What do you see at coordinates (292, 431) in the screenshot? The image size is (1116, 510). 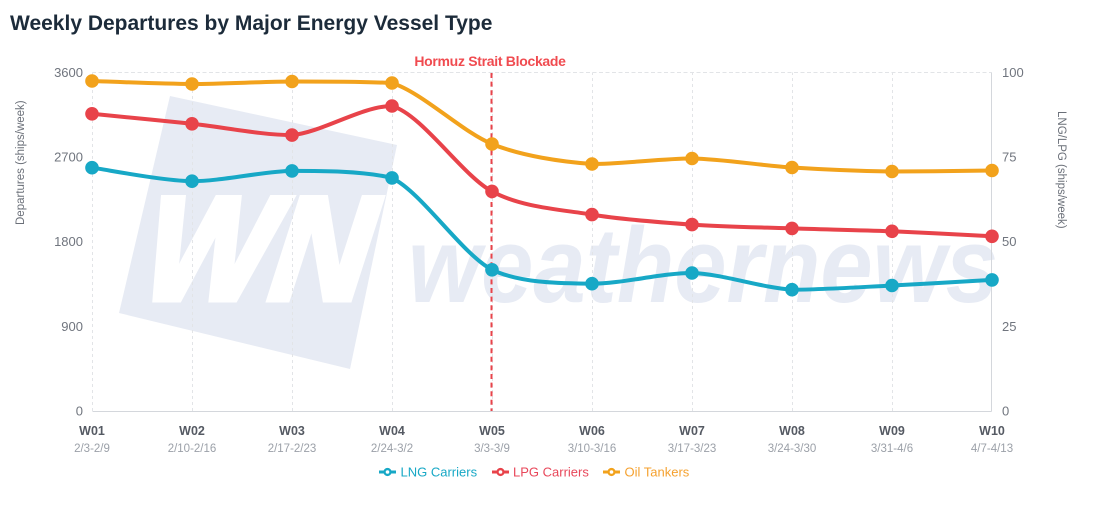 I see `svg-text: W03` at bounding box center [292, 431].